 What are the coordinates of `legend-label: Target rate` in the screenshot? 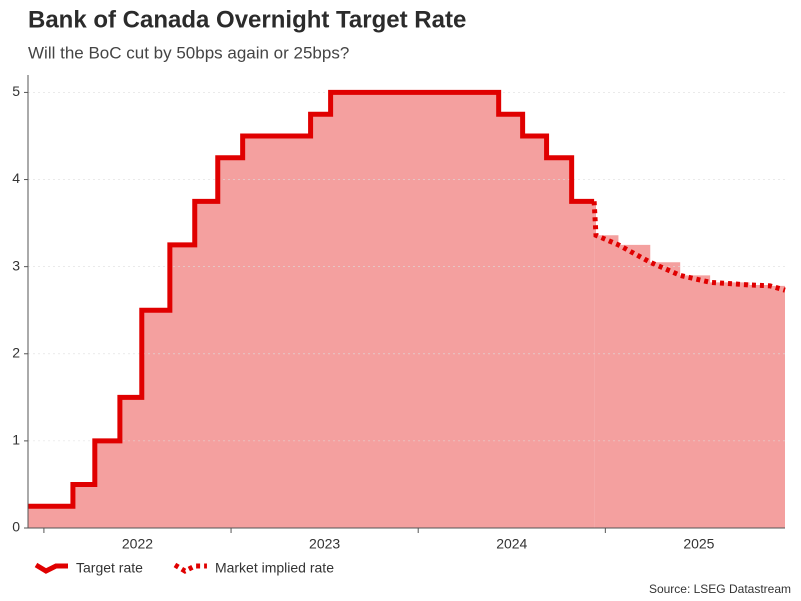 It's located at (109, 568).